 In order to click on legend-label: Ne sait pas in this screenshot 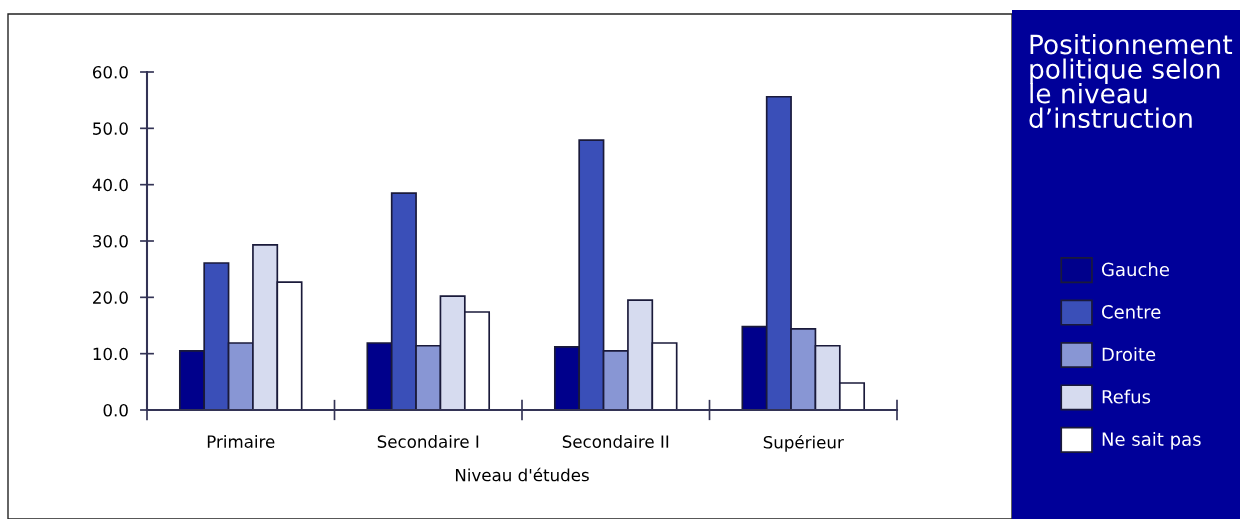, I will do `click(1151, 441)`.